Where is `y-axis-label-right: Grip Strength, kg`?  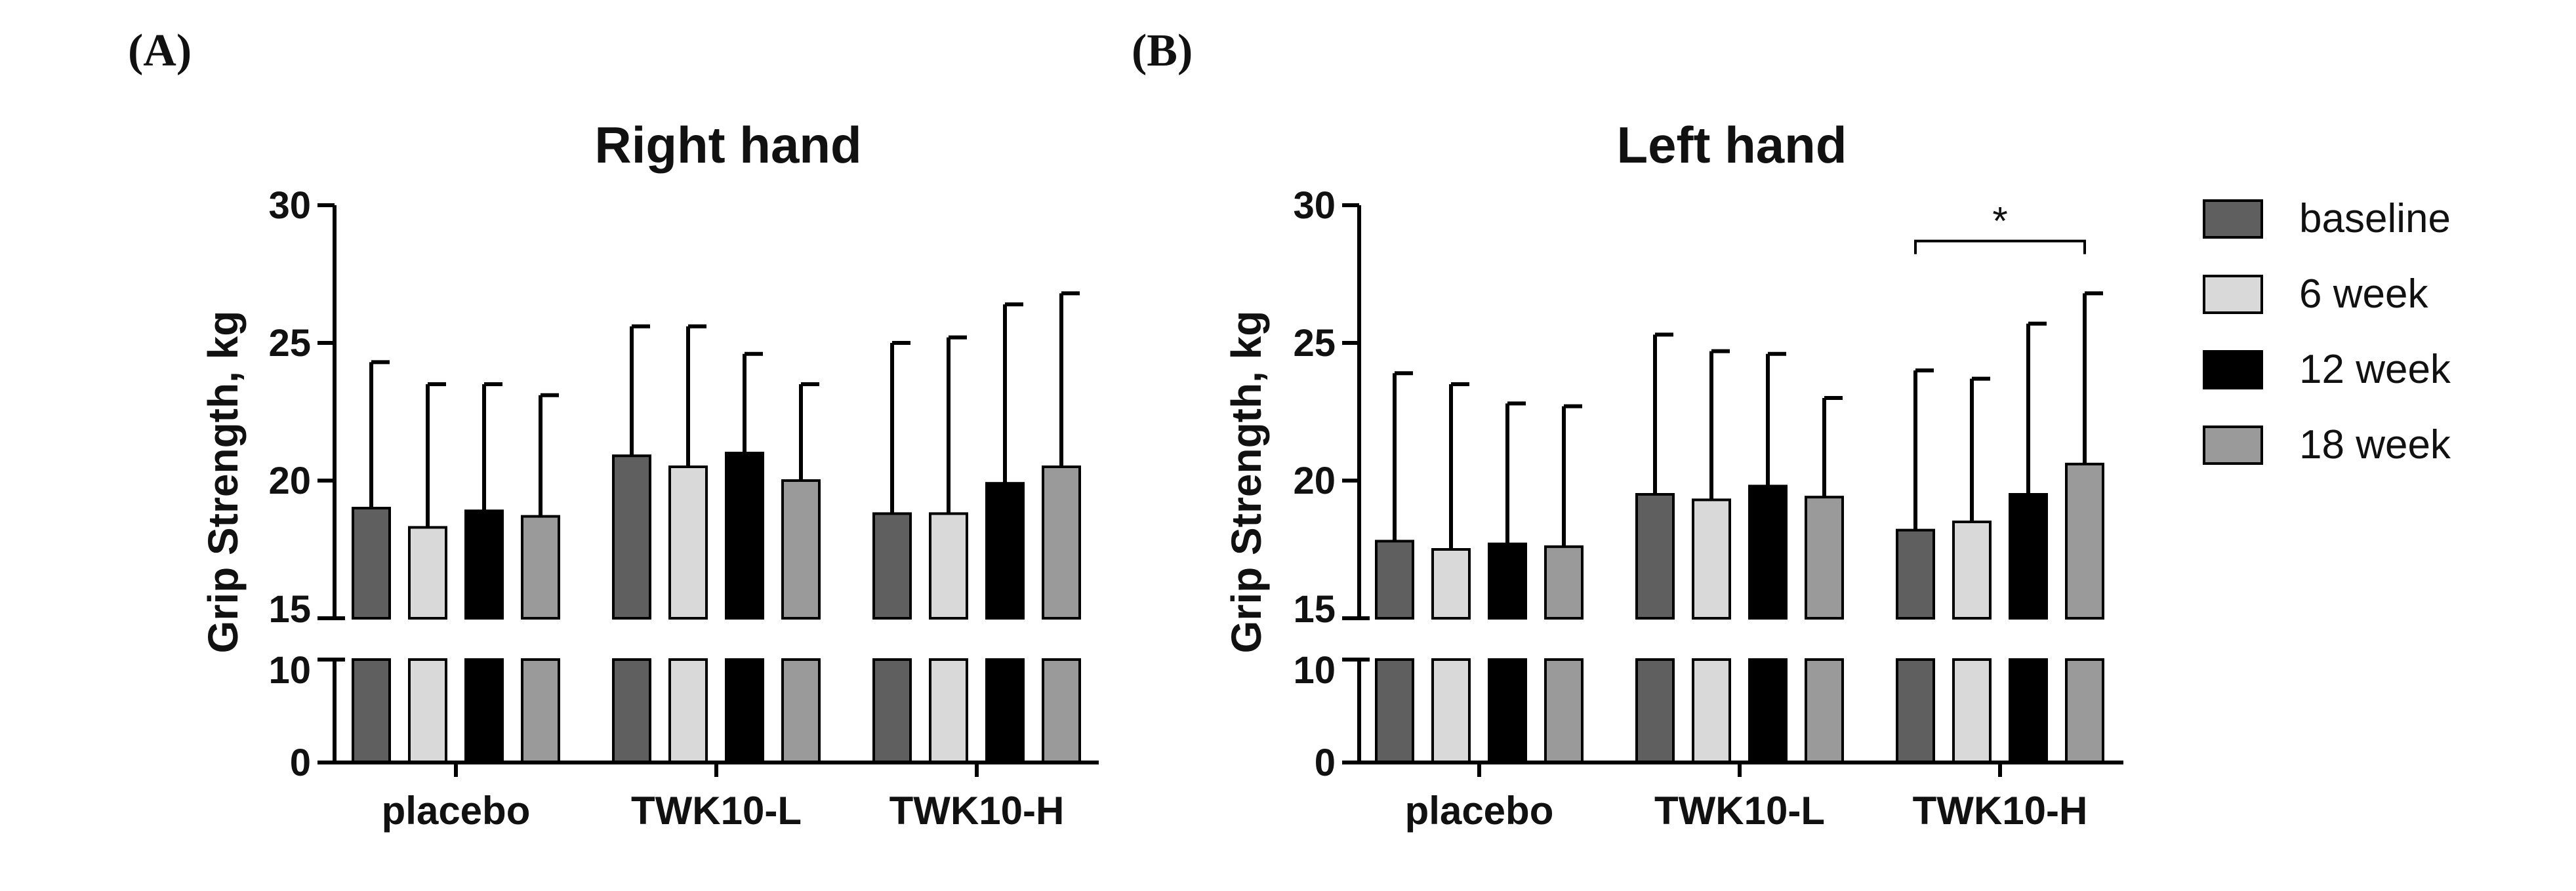
y-axis-label-right: Grip Strength, kg is located at coordinates (223, 482).